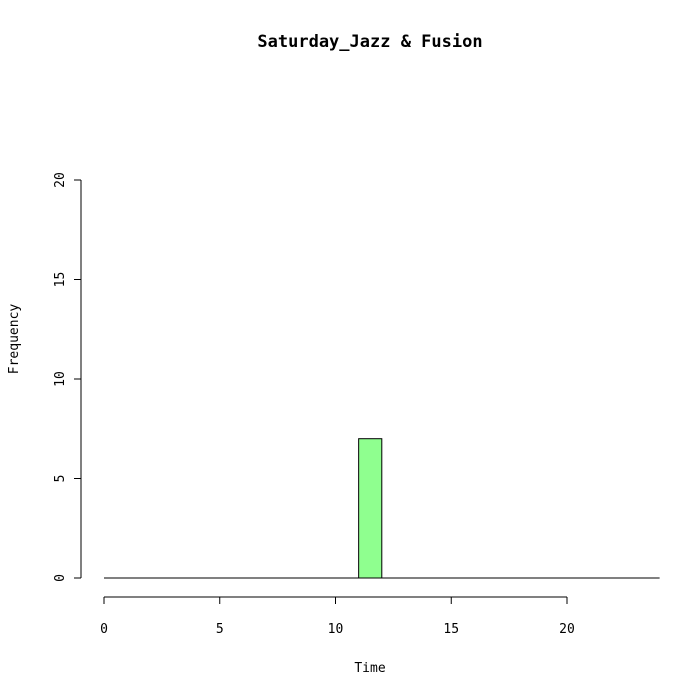 This screenshot has width=699, height=699. I want to click on bars, so click(370, 508).